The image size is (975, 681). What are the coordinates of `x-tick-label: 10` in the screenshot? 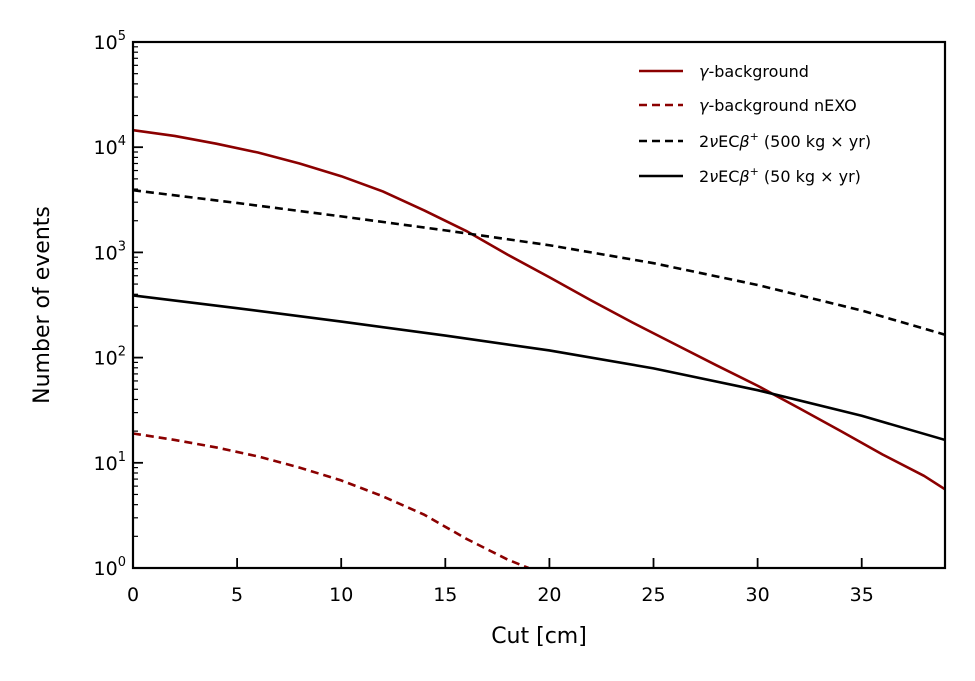 It's located at (341, 595).